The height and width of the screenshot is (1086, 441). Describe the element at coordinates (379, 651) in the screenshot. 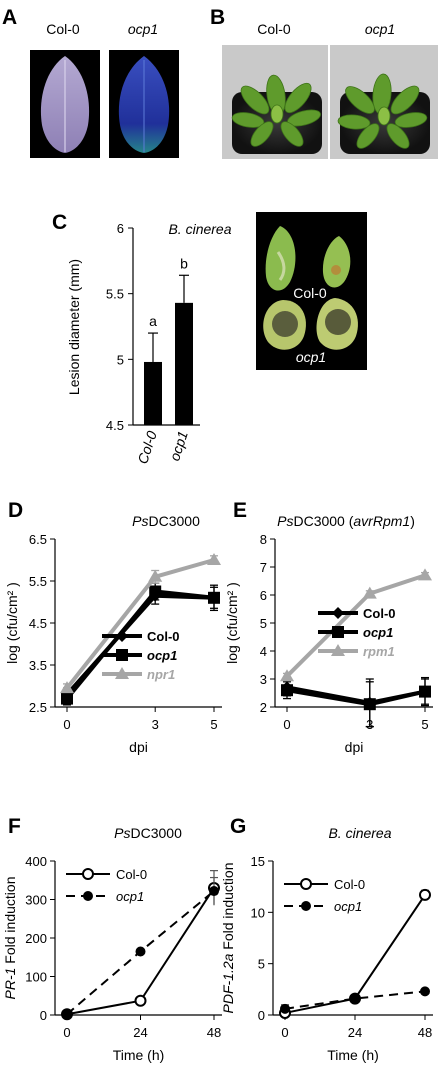

I see `chart-e-legend-label: rpm1` at that location.